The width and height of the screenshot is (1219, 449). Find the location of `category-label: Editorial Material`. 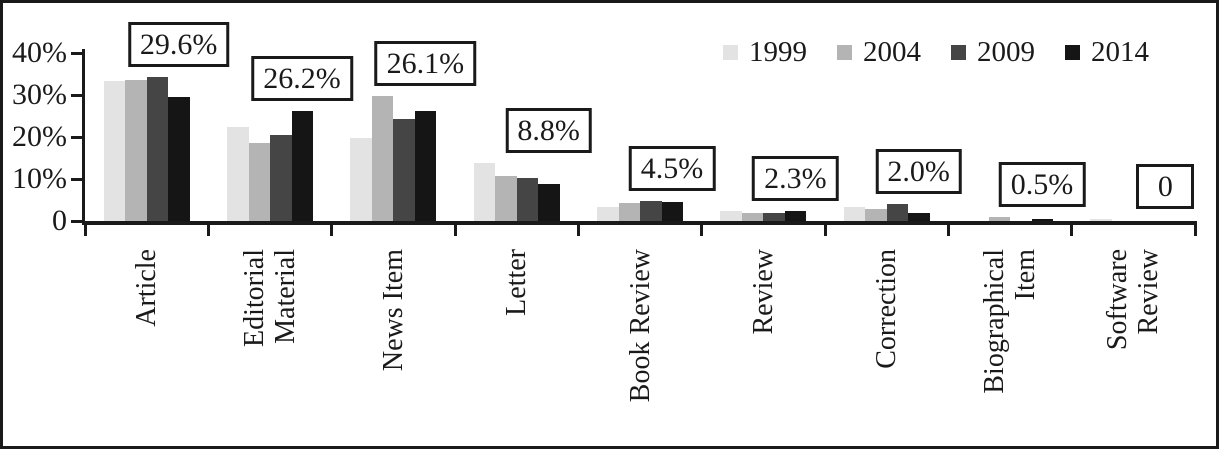

category-label: Editorial Material is located at coordinates (270, 341).